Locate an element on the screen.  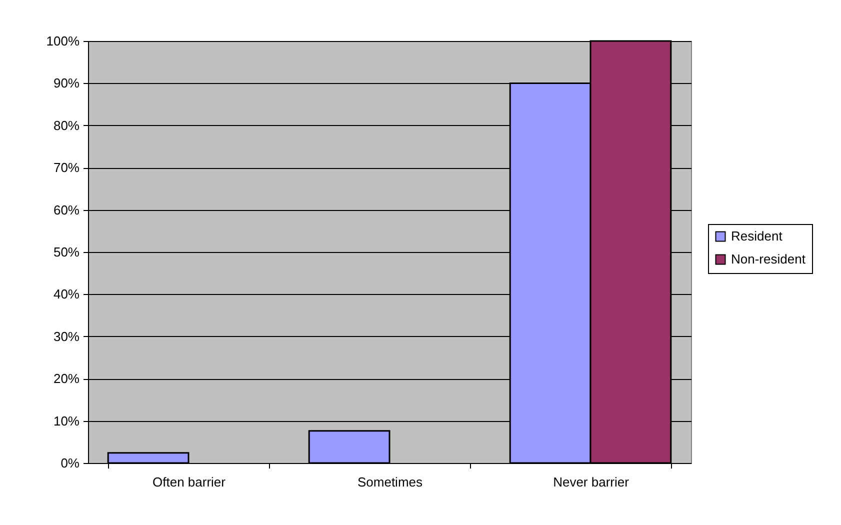
y-tick-label: 50% is located at coordinates (66, 252).